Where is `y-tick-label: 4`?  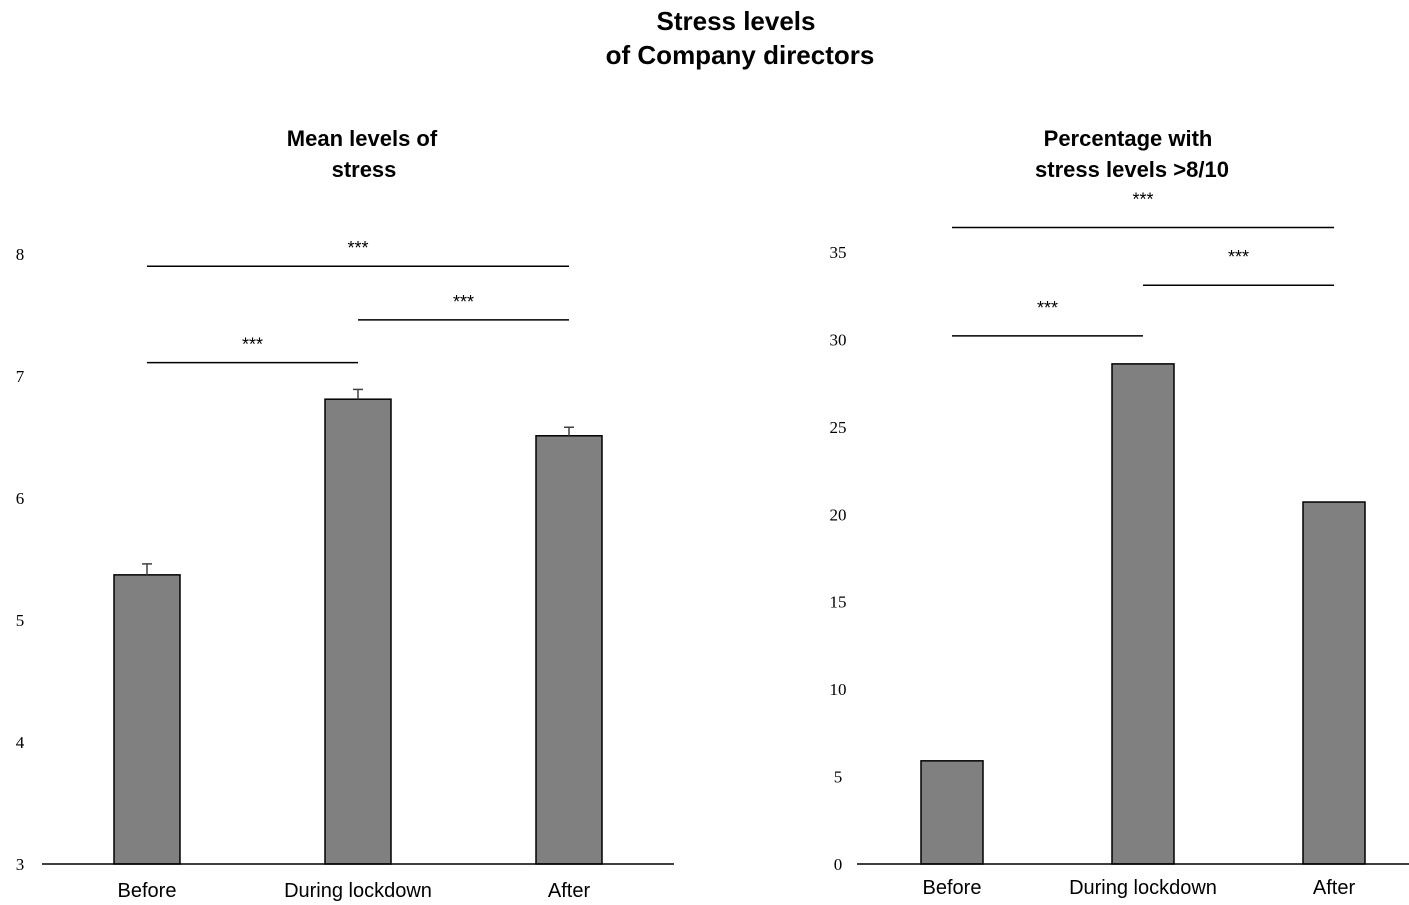 y-tick-label: 4 is located at coordinates (20, 742).